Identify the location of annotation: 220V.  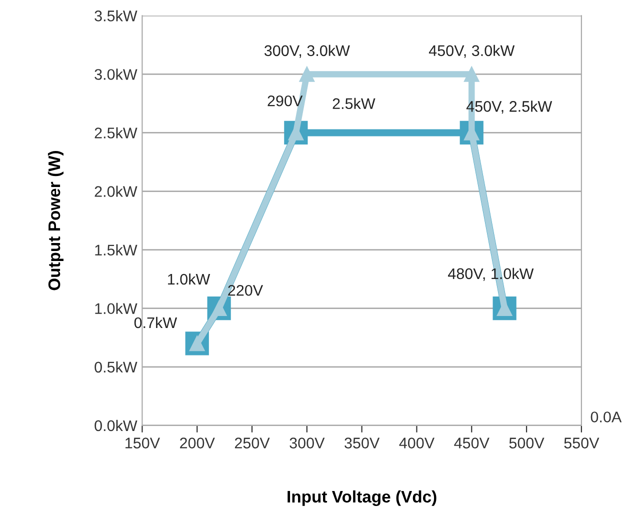
(246, 290).